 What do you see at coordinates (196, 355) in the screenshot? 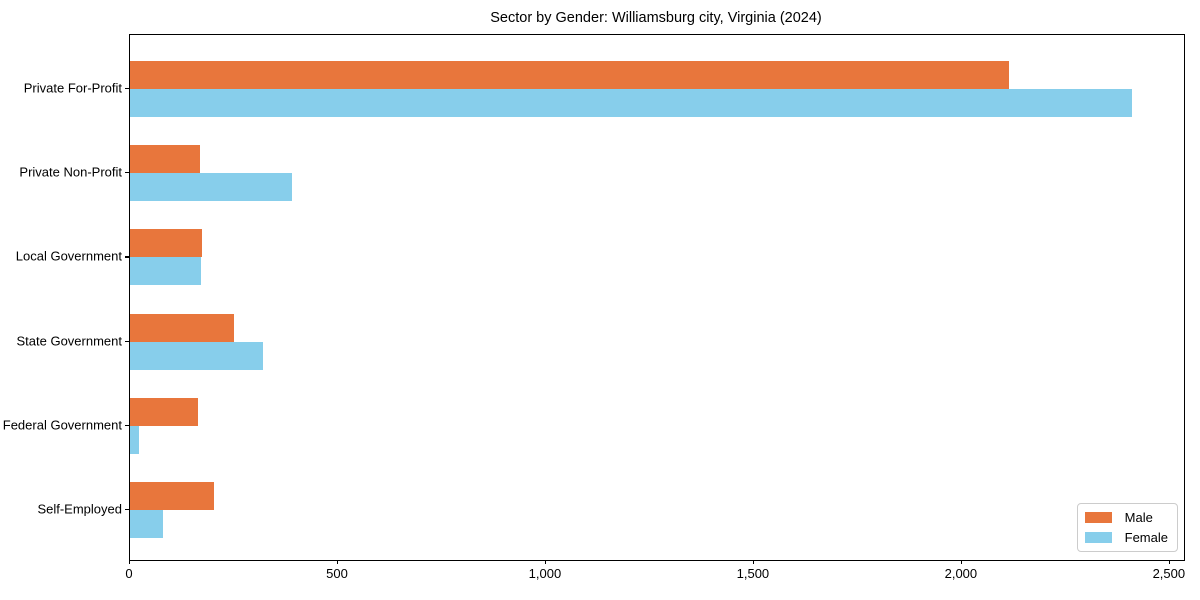
I see `bar-female-state-government` at bounding box center [196, 355].